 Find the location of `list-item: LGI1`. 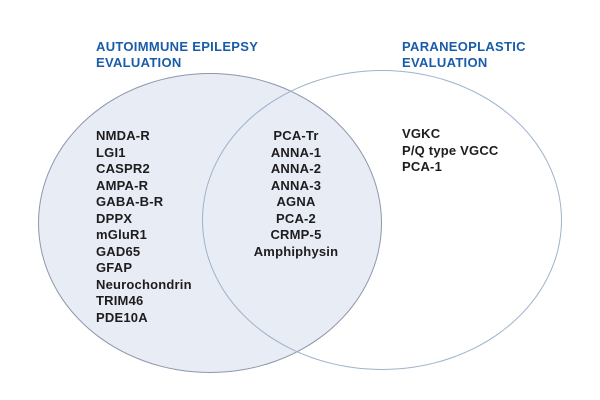

list-item: LGI1 is located at coordinates (111, 152).